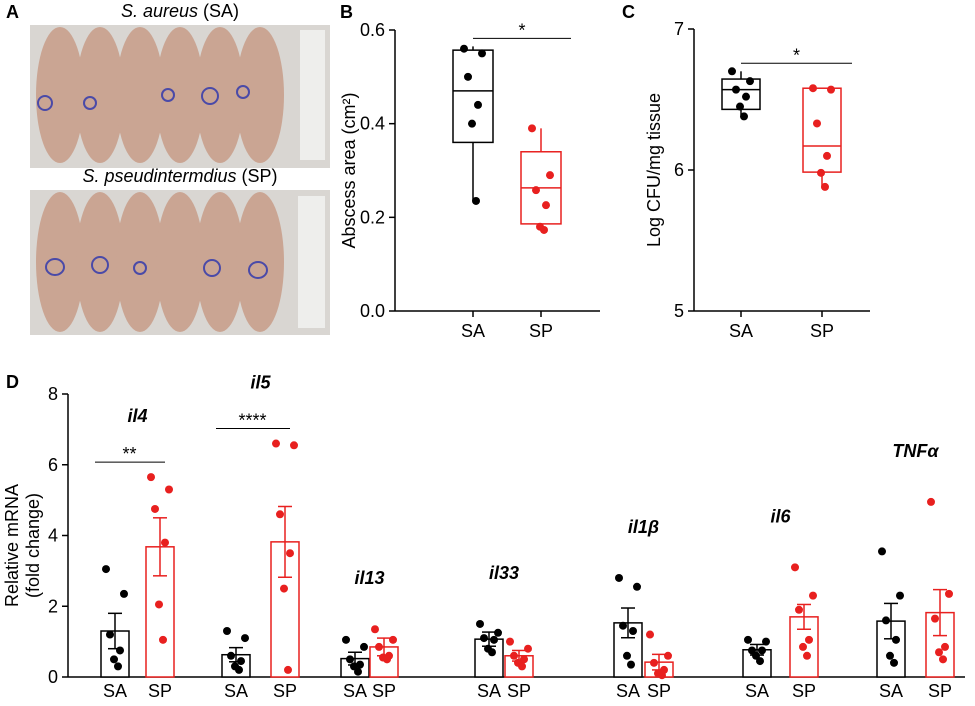 The image size is (975, 706). I want to click on significance: **, so click(129, 454).